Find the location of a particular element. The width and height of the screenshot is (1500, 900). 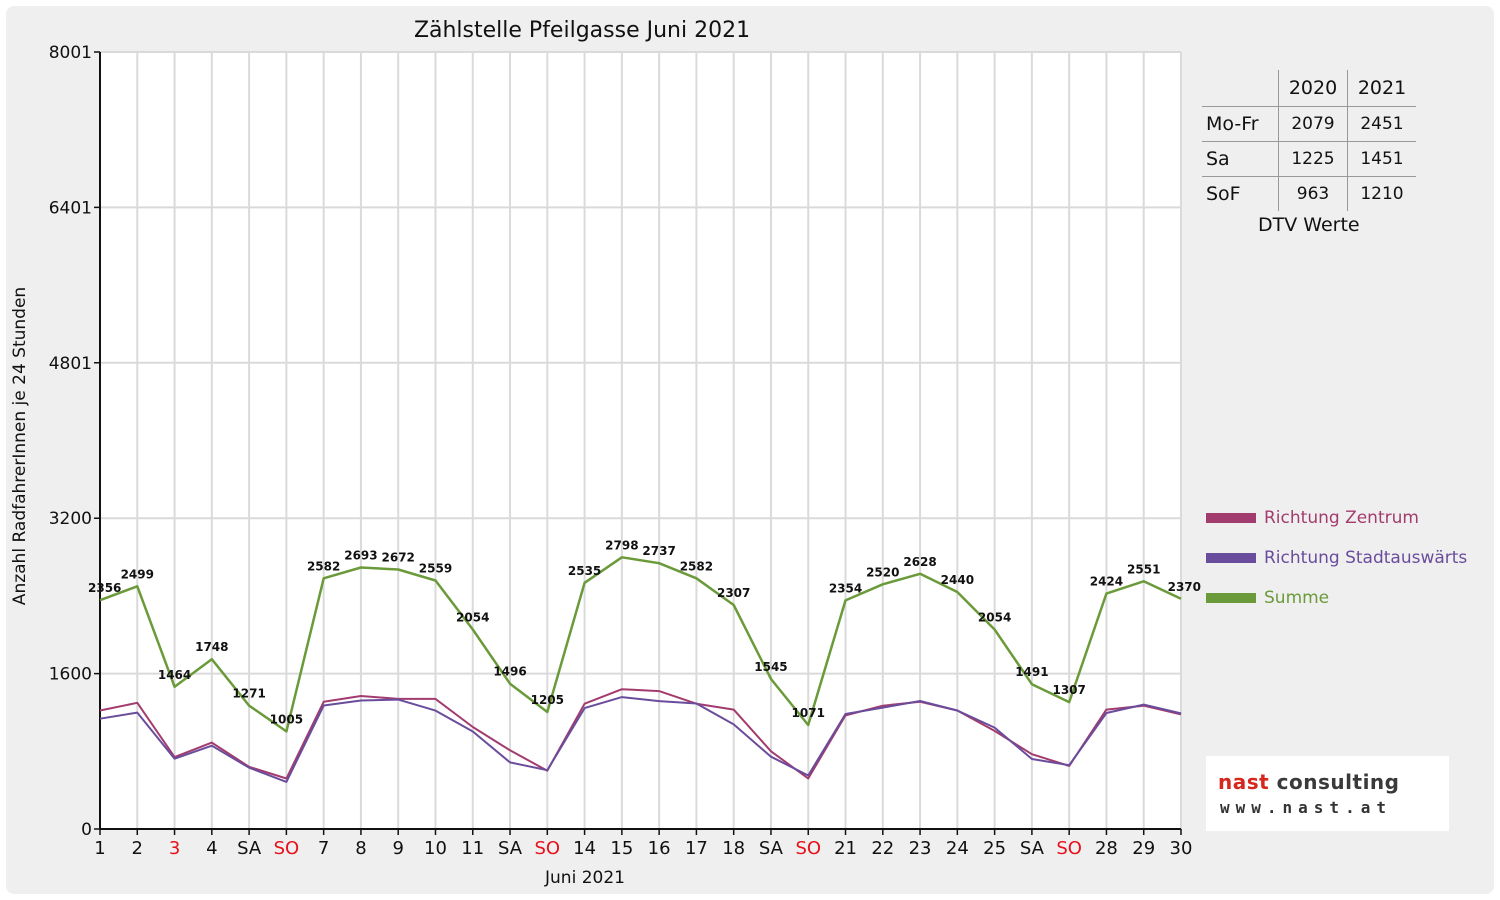

data-label: 2356 is located at coordinates (104, 588).